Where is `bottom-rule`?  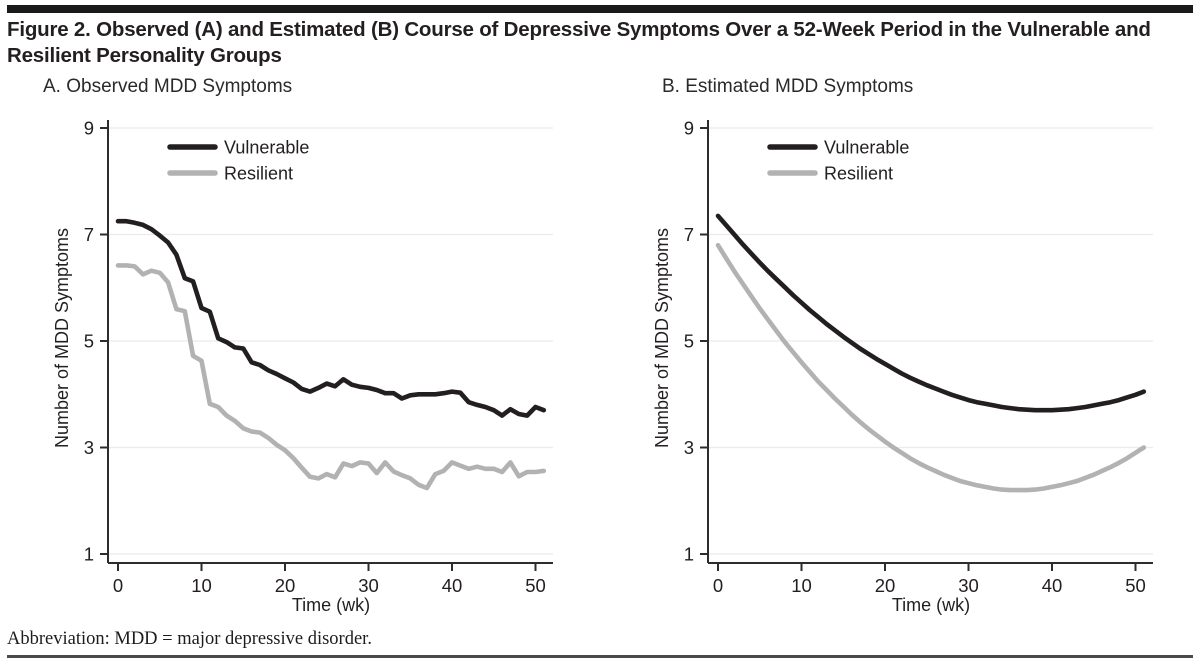
bottom-rule is located at coordinates (600, 656).